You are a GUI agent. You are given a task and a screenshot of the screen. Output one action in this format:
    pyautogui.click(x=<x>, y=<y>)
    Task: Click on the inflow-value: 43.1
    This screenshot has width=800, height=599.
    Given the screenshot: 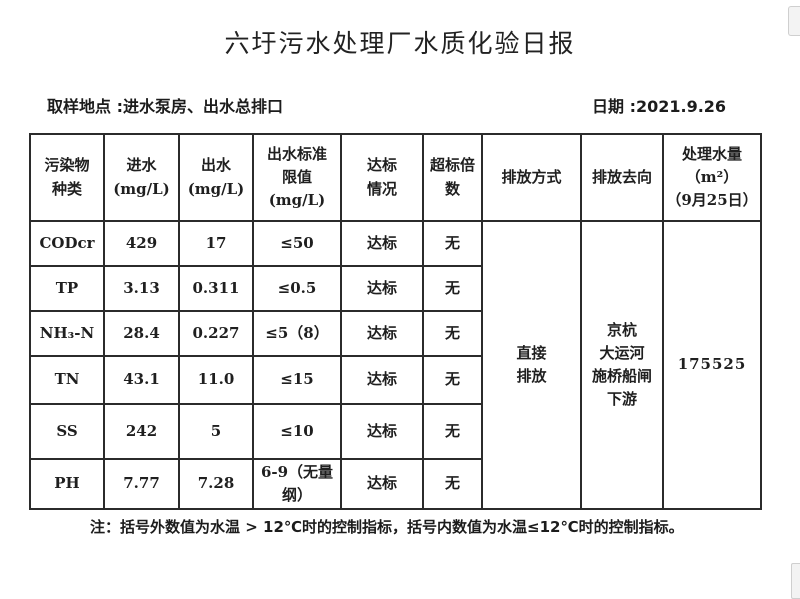 What is the action you would take?
    pyautogui.click(x=141, y=380)
    